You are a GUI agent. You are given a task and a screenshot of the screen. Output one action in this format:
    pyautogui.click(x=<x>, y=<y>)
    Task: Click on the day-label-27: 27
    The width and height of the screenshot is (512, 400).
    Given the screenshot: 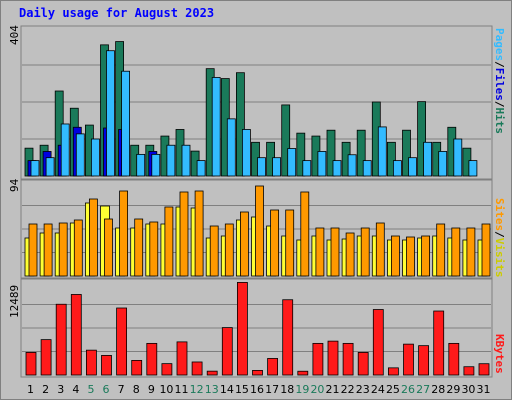 What is the action you would take?
    pyautogui.click(x=423, y=389)
    